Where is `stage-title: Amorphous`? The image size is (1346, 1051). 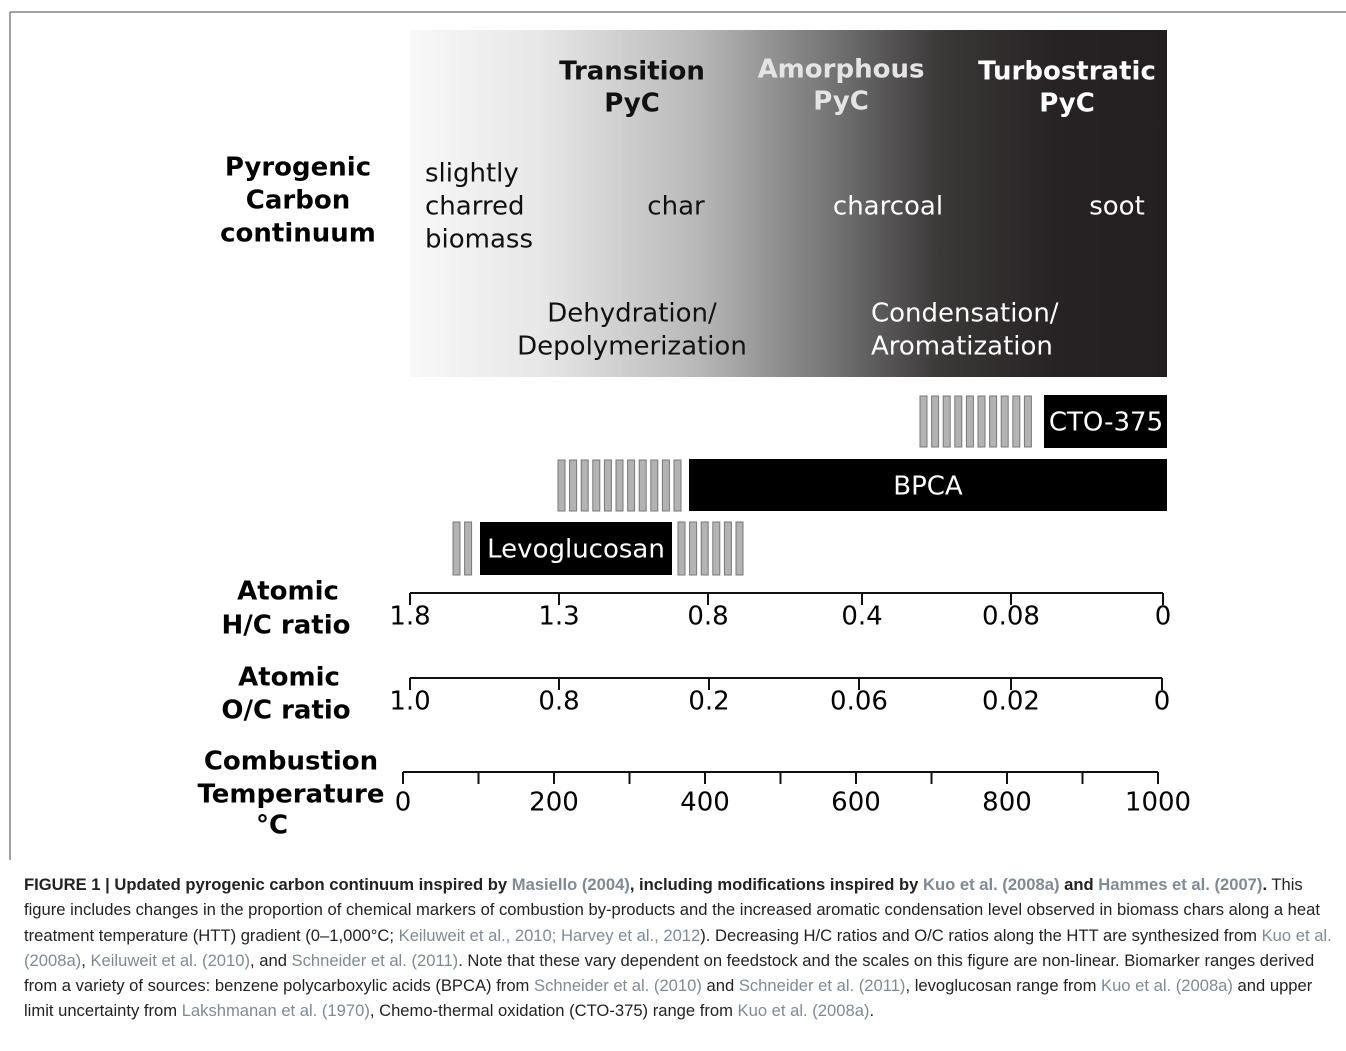 stage-title: Amorphous is located at coordinates (841, 70).